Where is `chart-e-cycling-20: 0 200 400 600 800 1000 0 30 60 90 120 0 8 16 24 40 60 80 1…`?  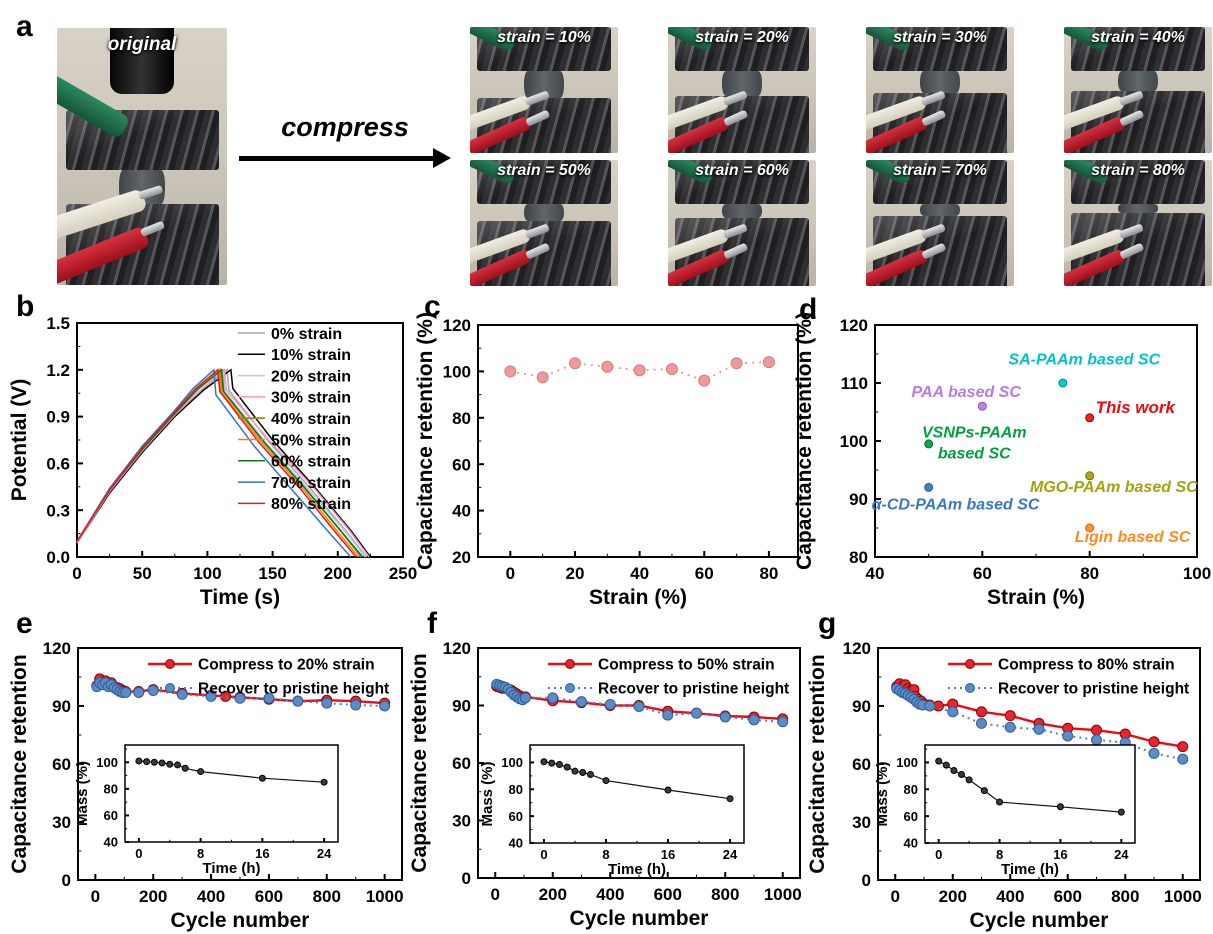 chart-e-cycling-20: 0 200 400 600 800 1000 0 30 60 90 120 0 8 16 24 40 60 80 1… is located at coordinates (206, 785).